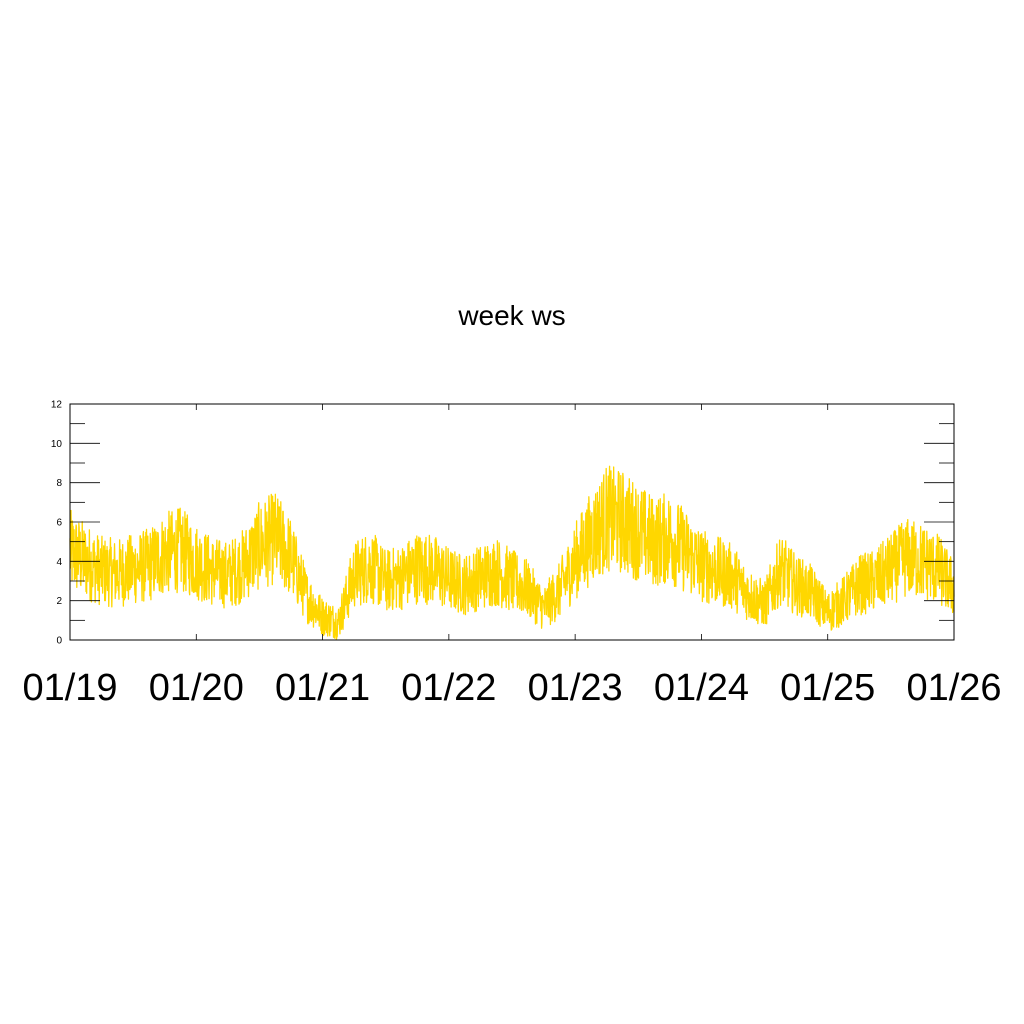 Image resolution: width=1024 pixels, height=1024 pixels. What do you see at coordinates (196, 688) in the screenshot?
I see `x-tick-label: 01/20` at bounding box center [196, 688].